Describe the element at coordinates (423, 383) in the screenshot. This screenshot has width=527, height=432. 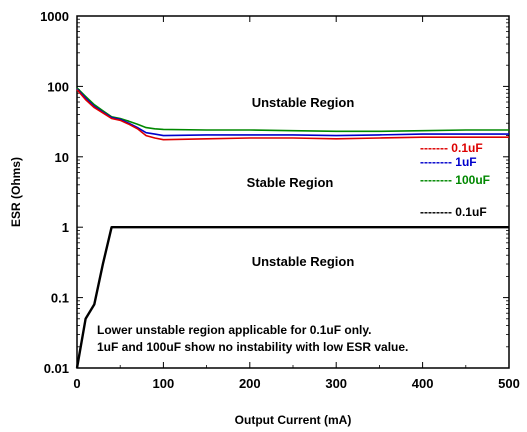
I see `x-tick-label: 400` at that location.